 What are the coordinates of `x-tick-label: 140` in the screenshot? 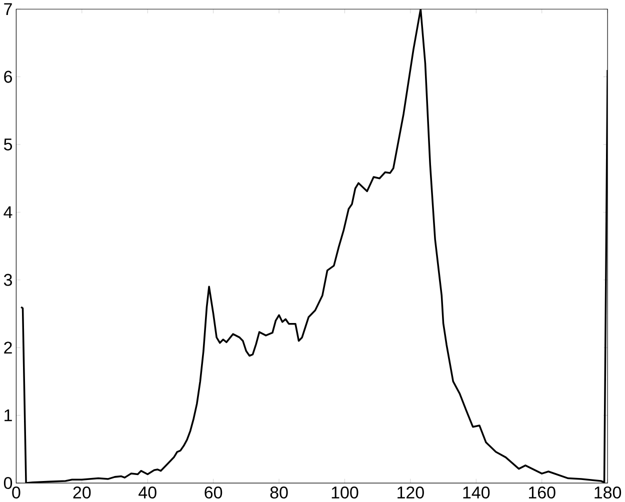 It's located at (476, 492).